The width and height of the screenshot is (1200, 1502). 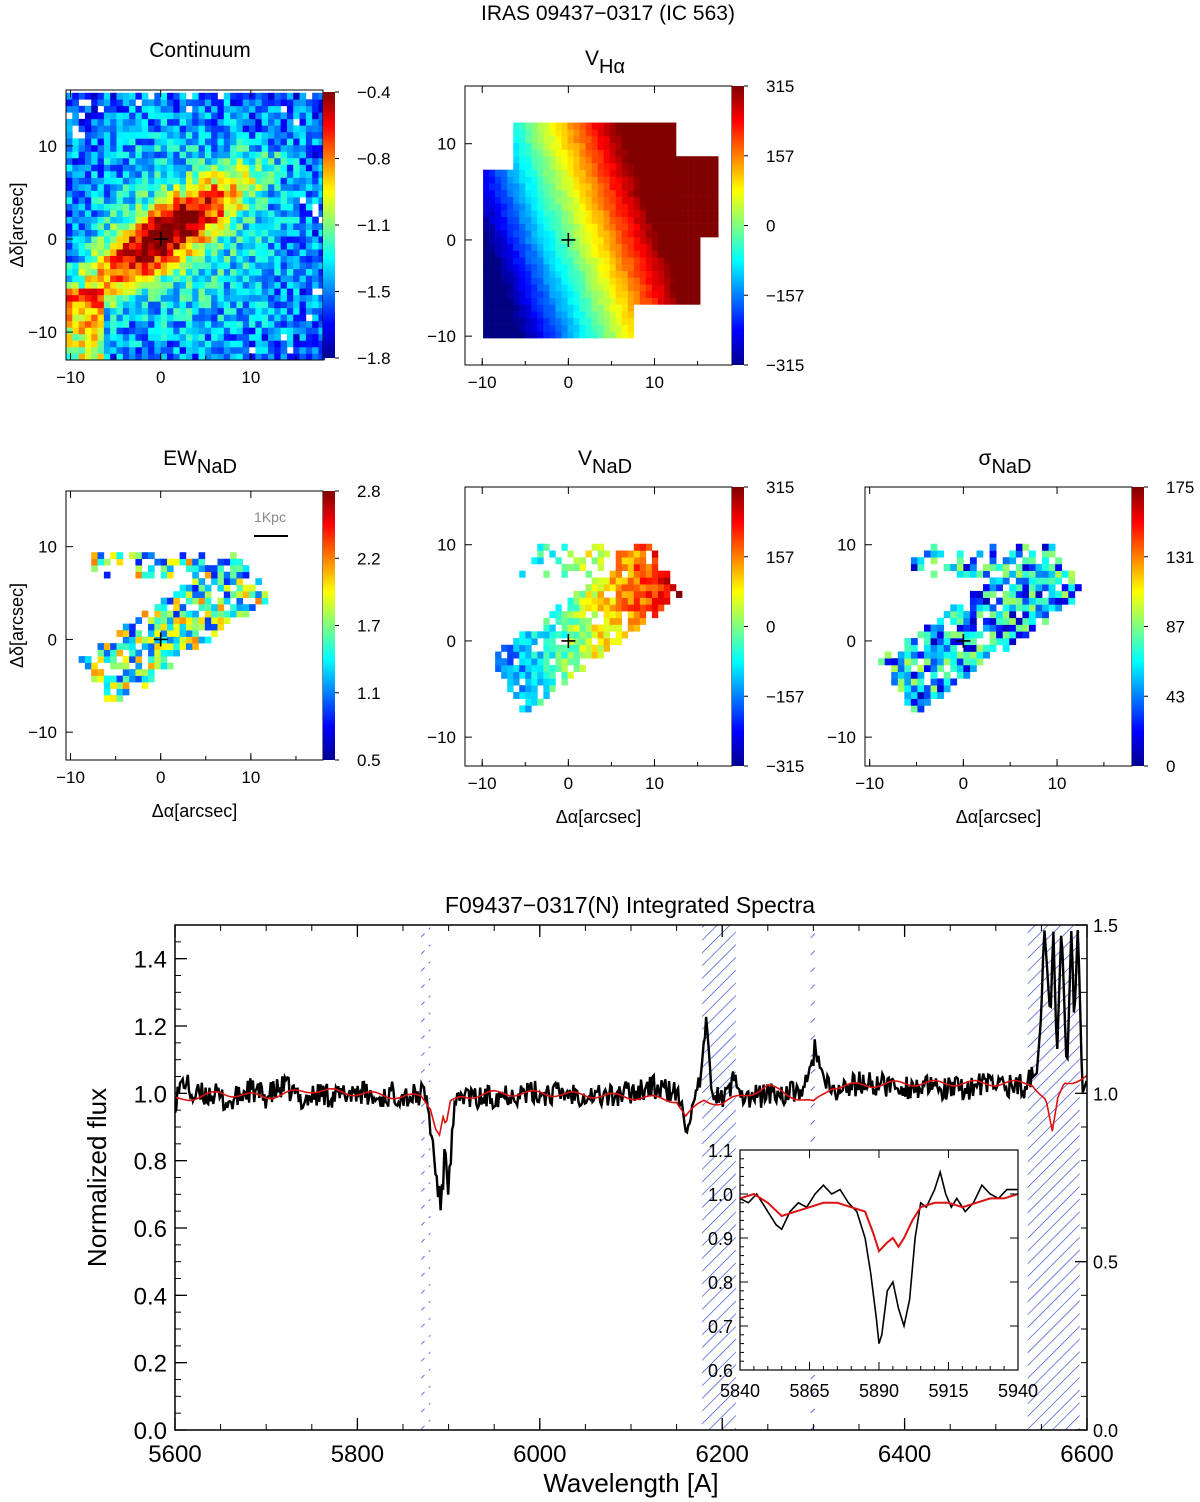 I want to click on x-tick-label: 10, so click(x=654, y=382).